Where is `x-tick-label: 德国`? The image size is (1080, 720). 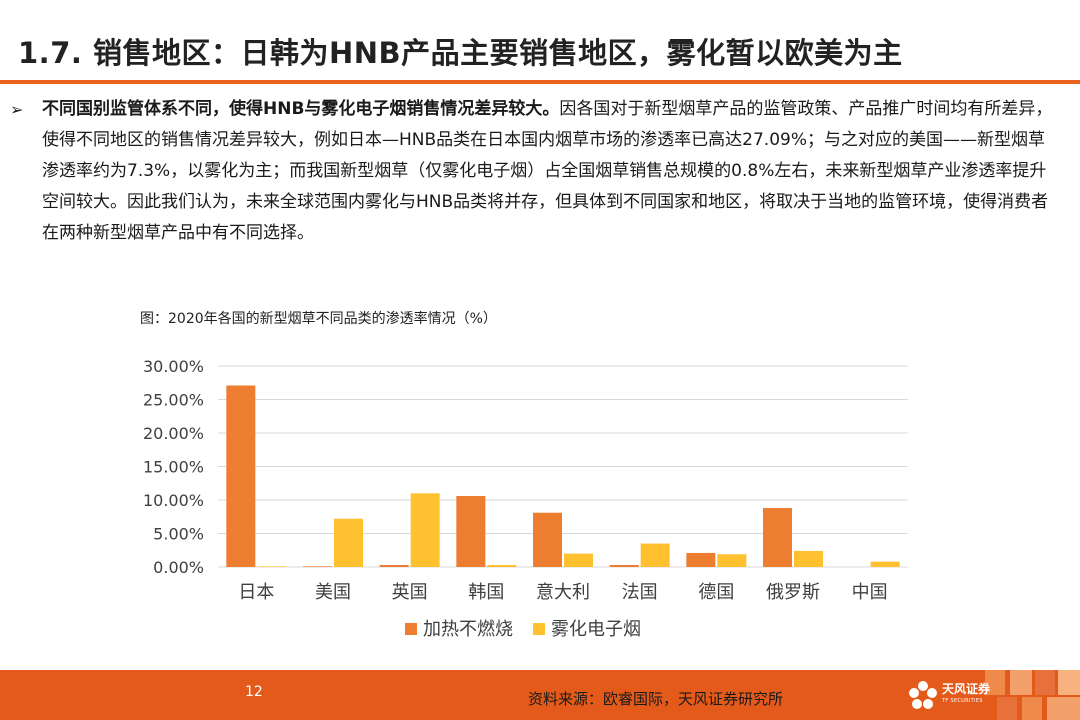
x-tick-label: 德国 is located at coordinates (716, 592).